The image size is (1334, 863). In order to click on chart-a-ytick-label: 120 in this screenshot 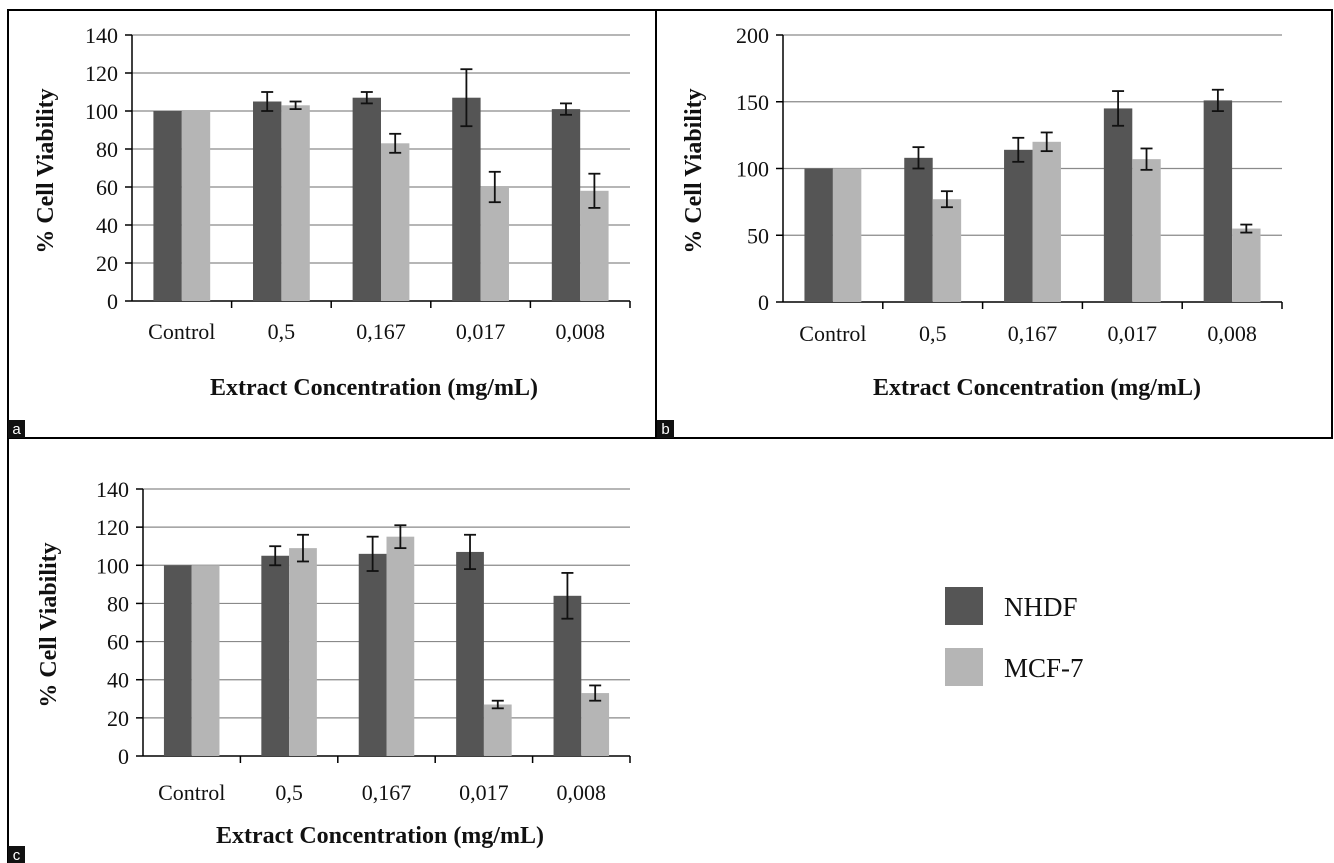, I will do `click(101, 73)`.